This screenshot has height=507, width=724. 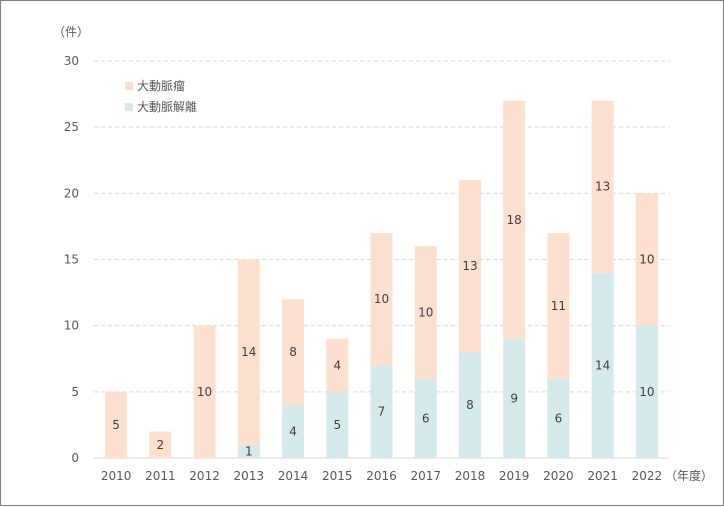 I want to click on legend-label: 大動脈瘤, so click(x=161, y=85).